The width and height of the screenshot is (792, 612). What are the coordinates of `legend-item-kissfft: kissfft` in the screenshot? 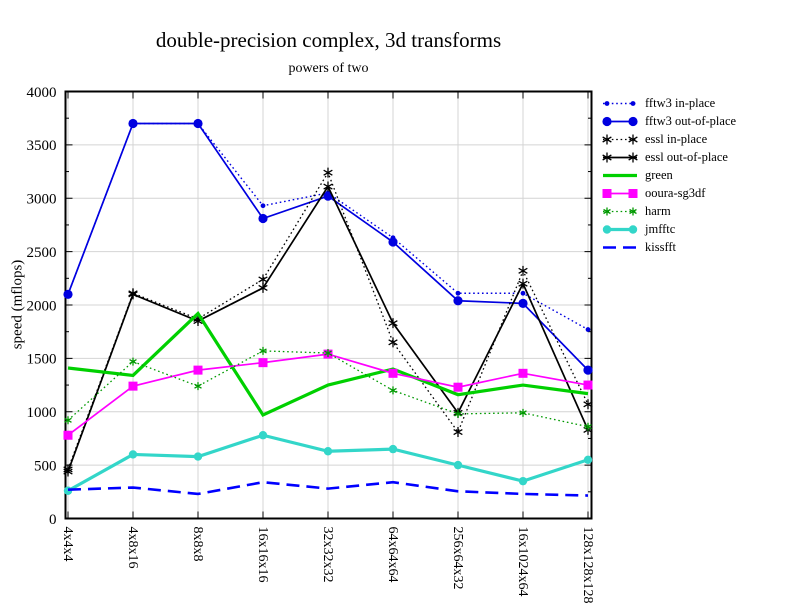 It's located at (668, 247).